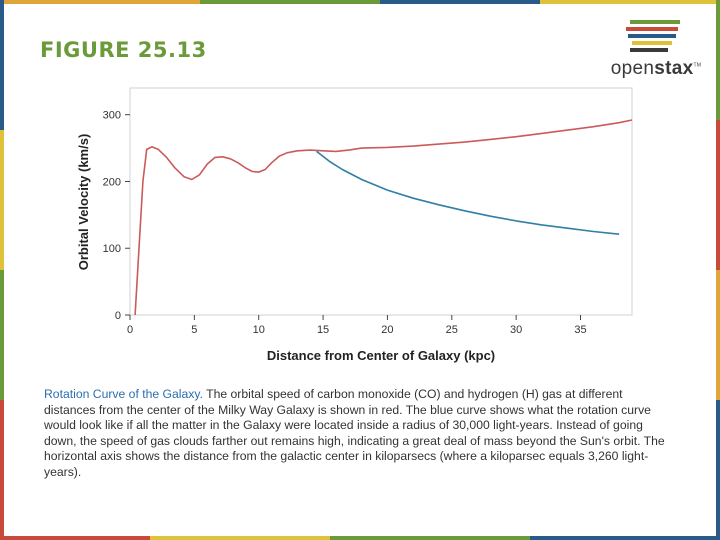 The image size is (720, 540). What do you see at coordinates (653, 36) in the screenshot?
I see `openstax-logo-stripes` at bounding box center [653, 36].